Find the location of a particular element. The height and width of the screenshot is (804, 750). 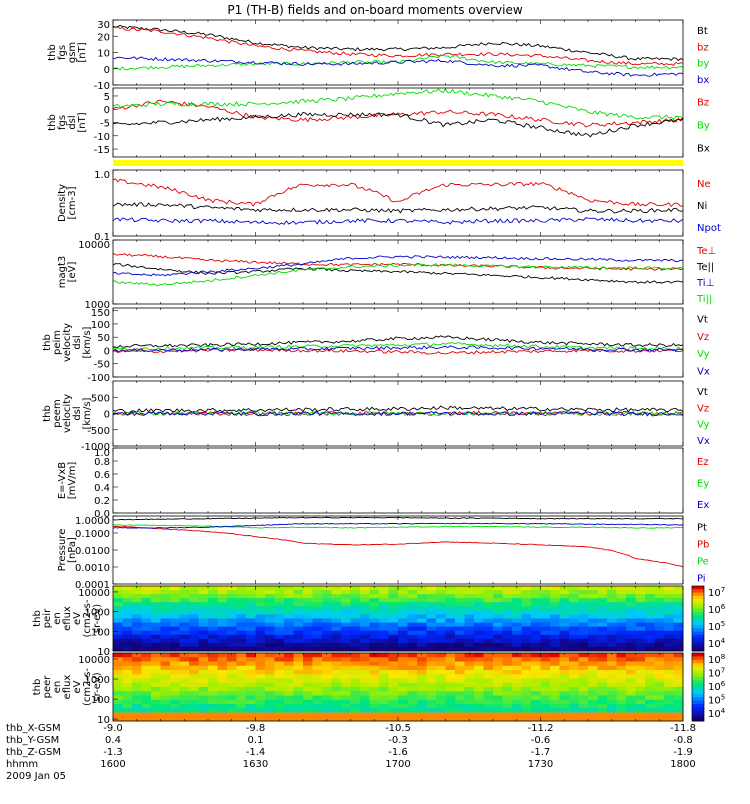

panel-peir_en_eflux-ylabel-line: sr-eV) is located at coordinates (97, 618).